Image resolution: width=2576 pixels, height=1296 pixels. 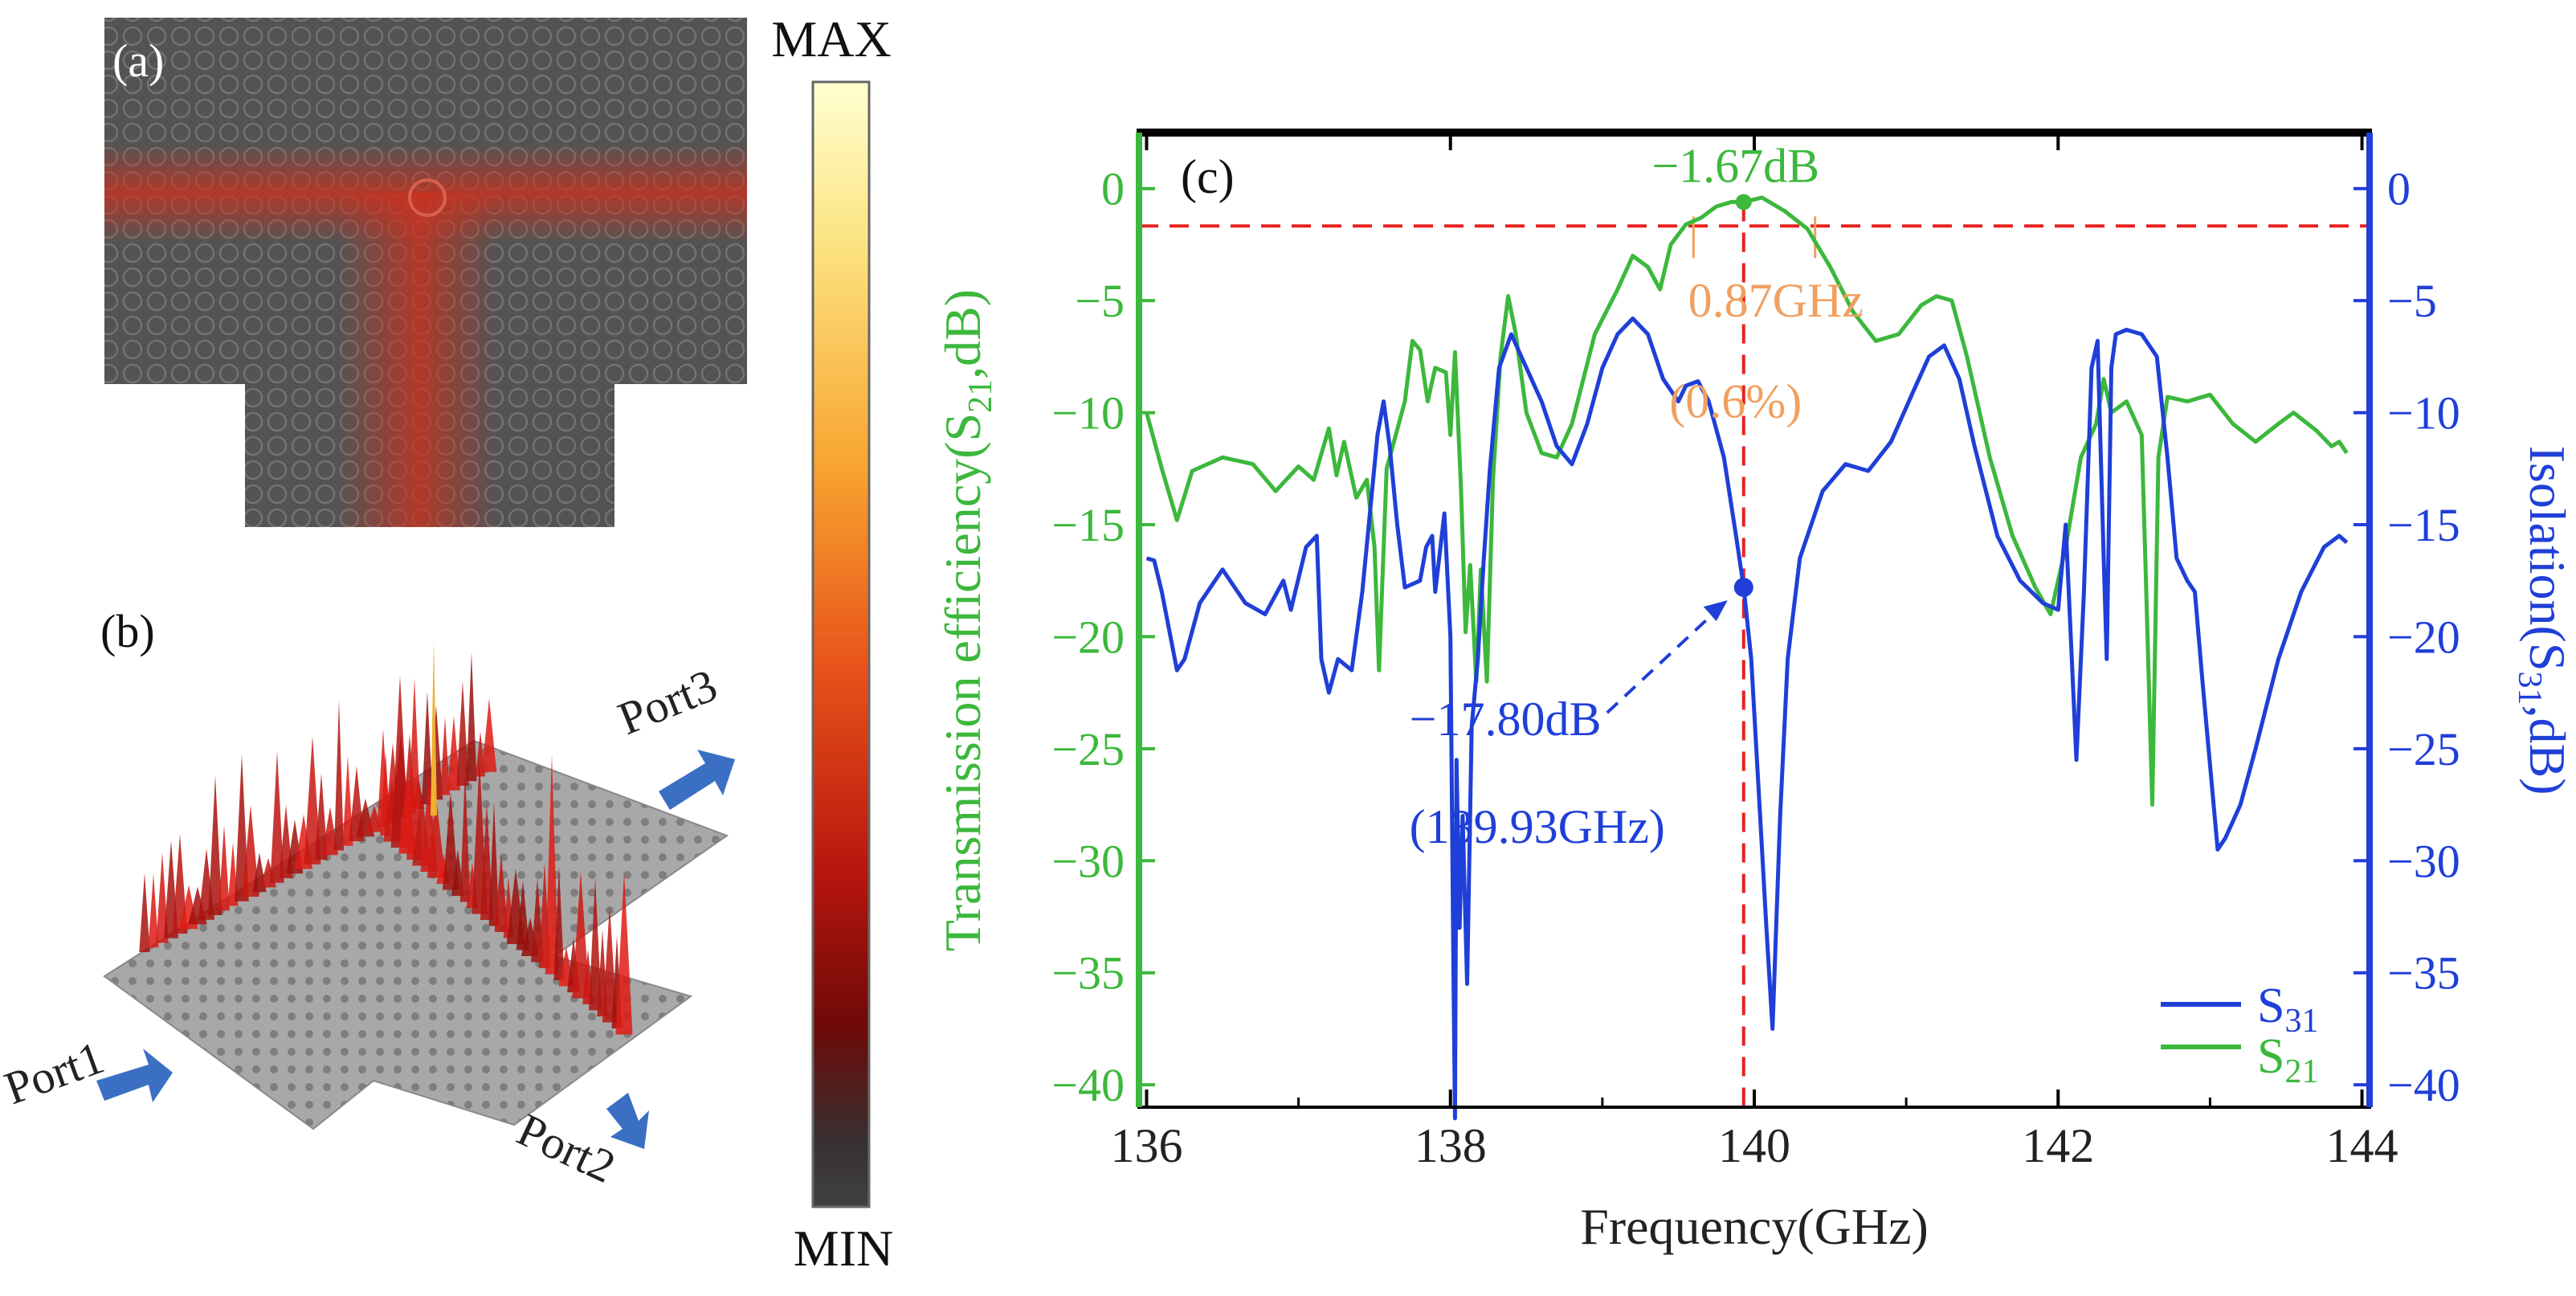 I want to click on y-left-tick-label: −5, so click(x=1100, y=301).